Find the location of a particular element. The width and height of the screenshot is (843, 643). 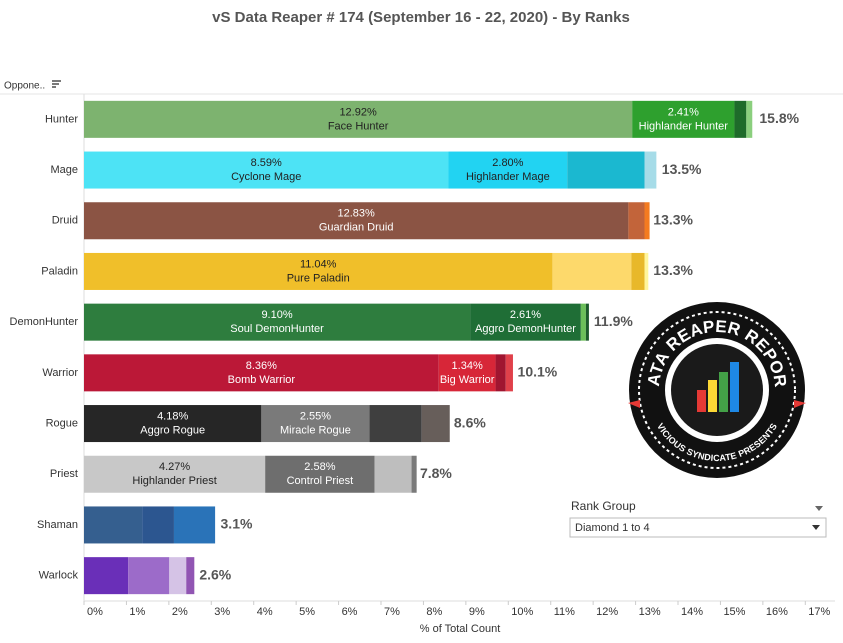

x-tick-label: 5% is located at coordinates (307, 612).